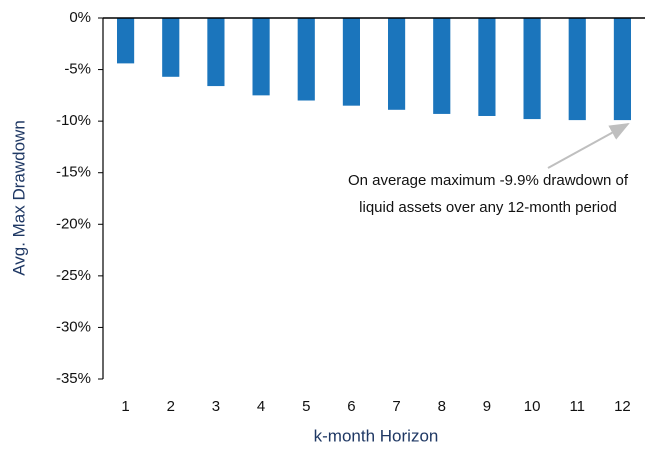  What do you see at coordinates (125, 406) in the screenshot?
I see `x-tick-label: 1` at bounding box center [125, 406].